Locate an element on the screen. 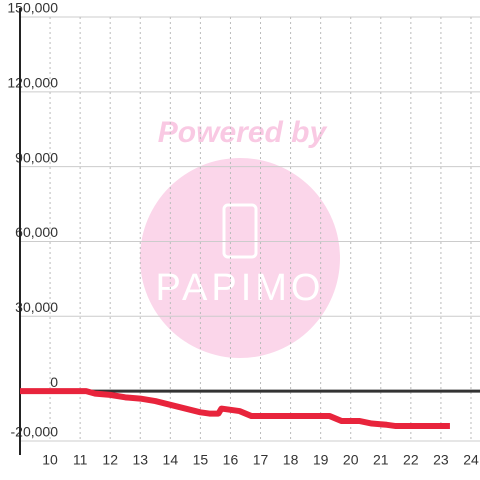 This screenshot has width=480, height=480. watermark-phone is located at coordinates (240, 231).